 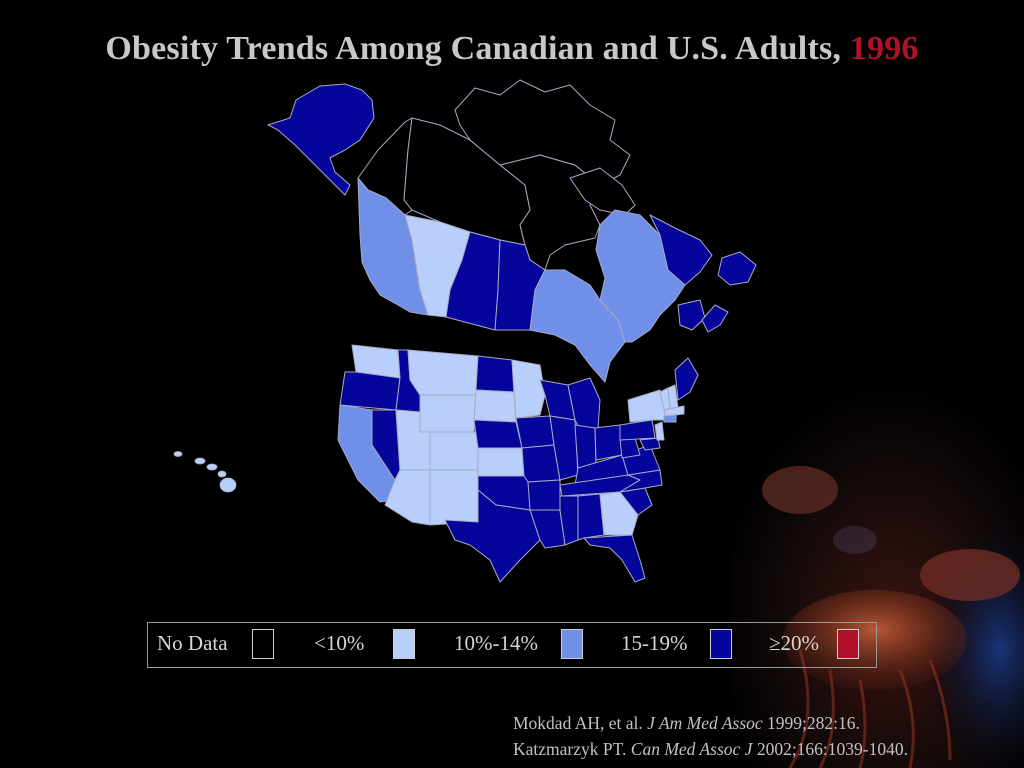 What do you see at coordinates (832, 749) in the screenshot?
I see `citation-details: 2002;166:1039-1040.` at bounding box center [832, 749].